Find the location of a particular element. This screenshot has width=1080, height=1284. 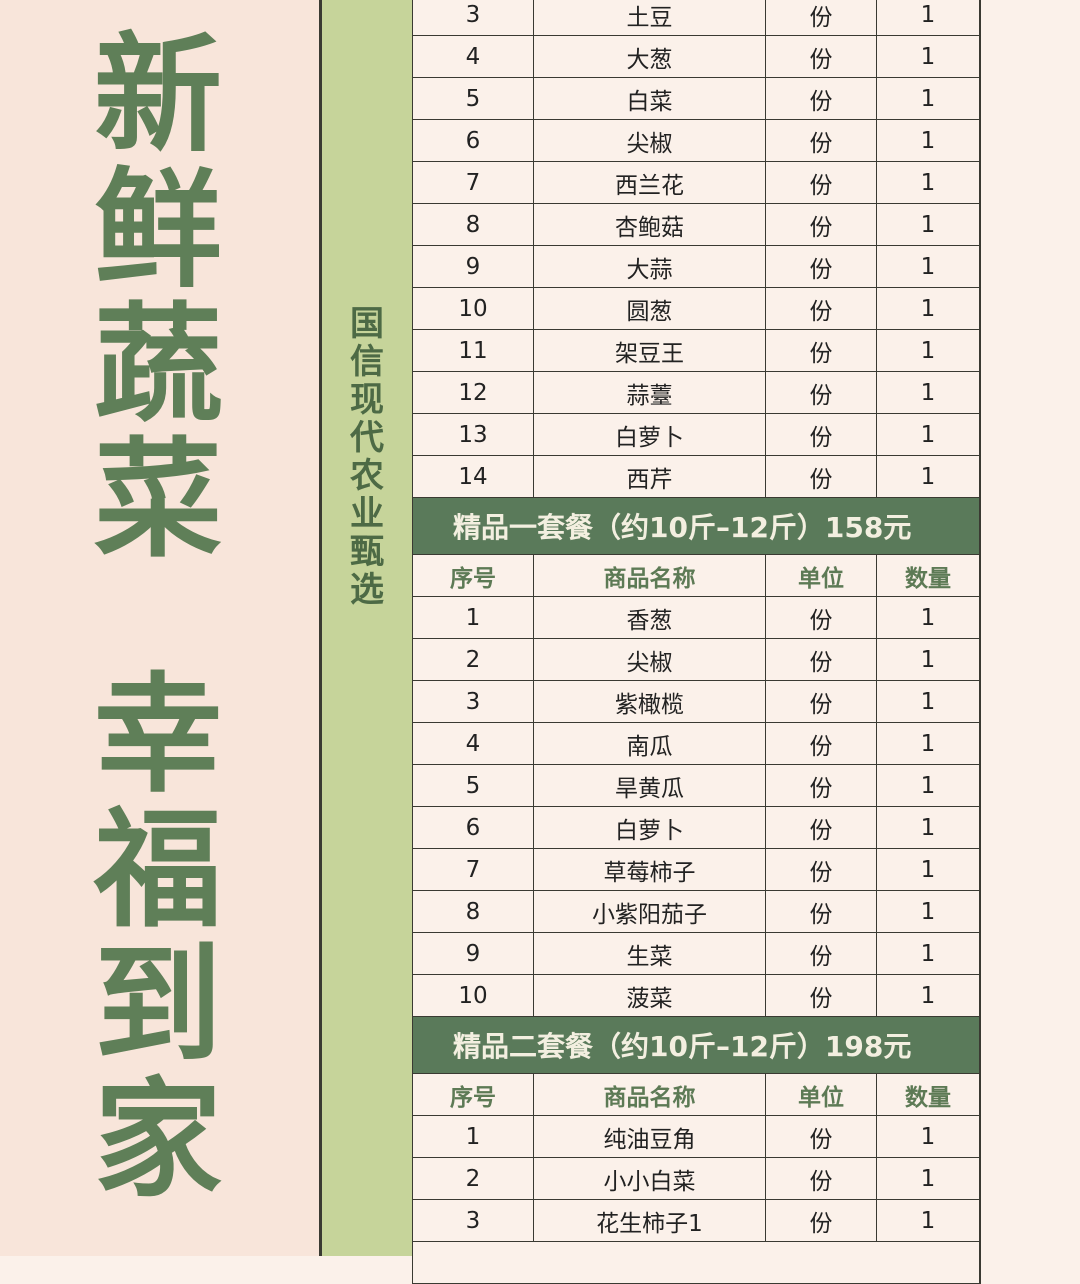

column-header: 序号 is located at coordinates (473, 575).